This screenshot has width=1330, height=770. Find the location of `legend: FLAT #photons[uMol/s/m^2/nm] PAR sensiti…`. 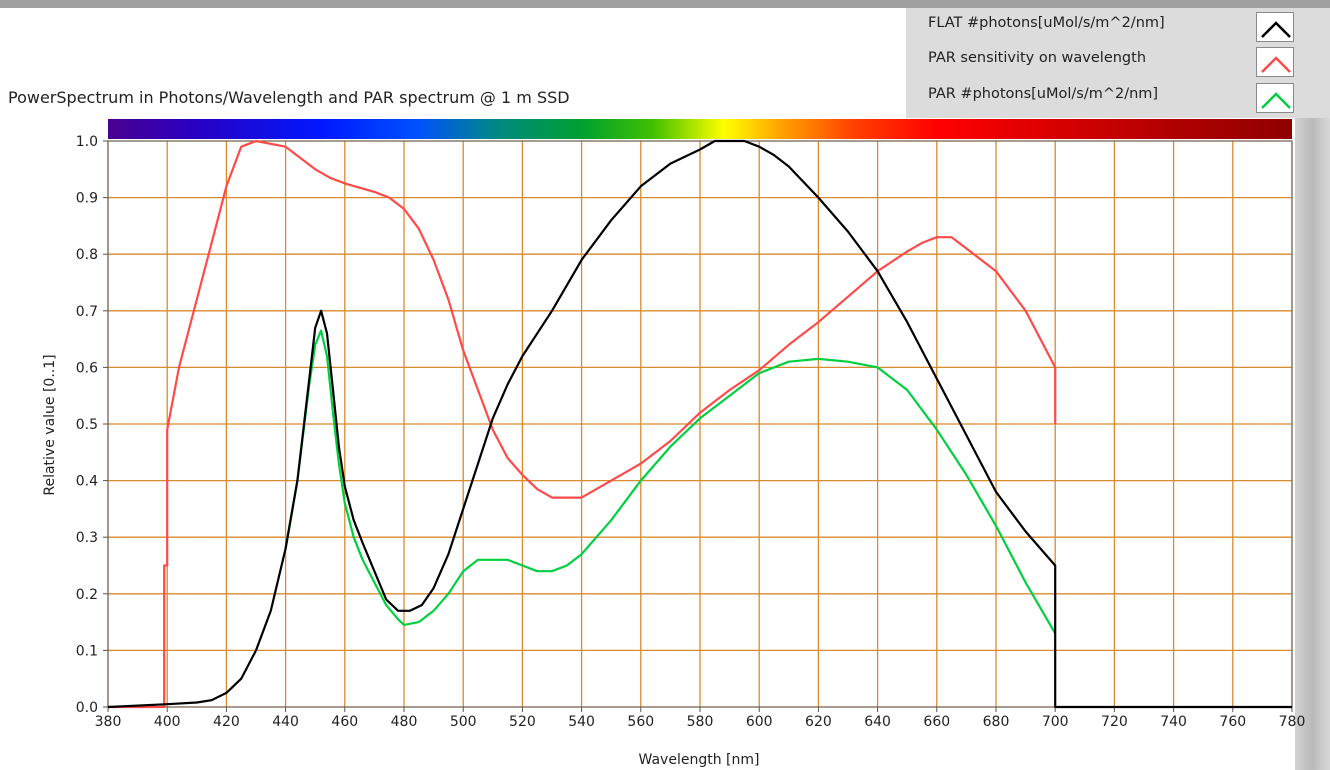

legend: FLAT #photons[uMol/s/m^2/nm] PAR sensiti… is located at coordinates (1118, 63).